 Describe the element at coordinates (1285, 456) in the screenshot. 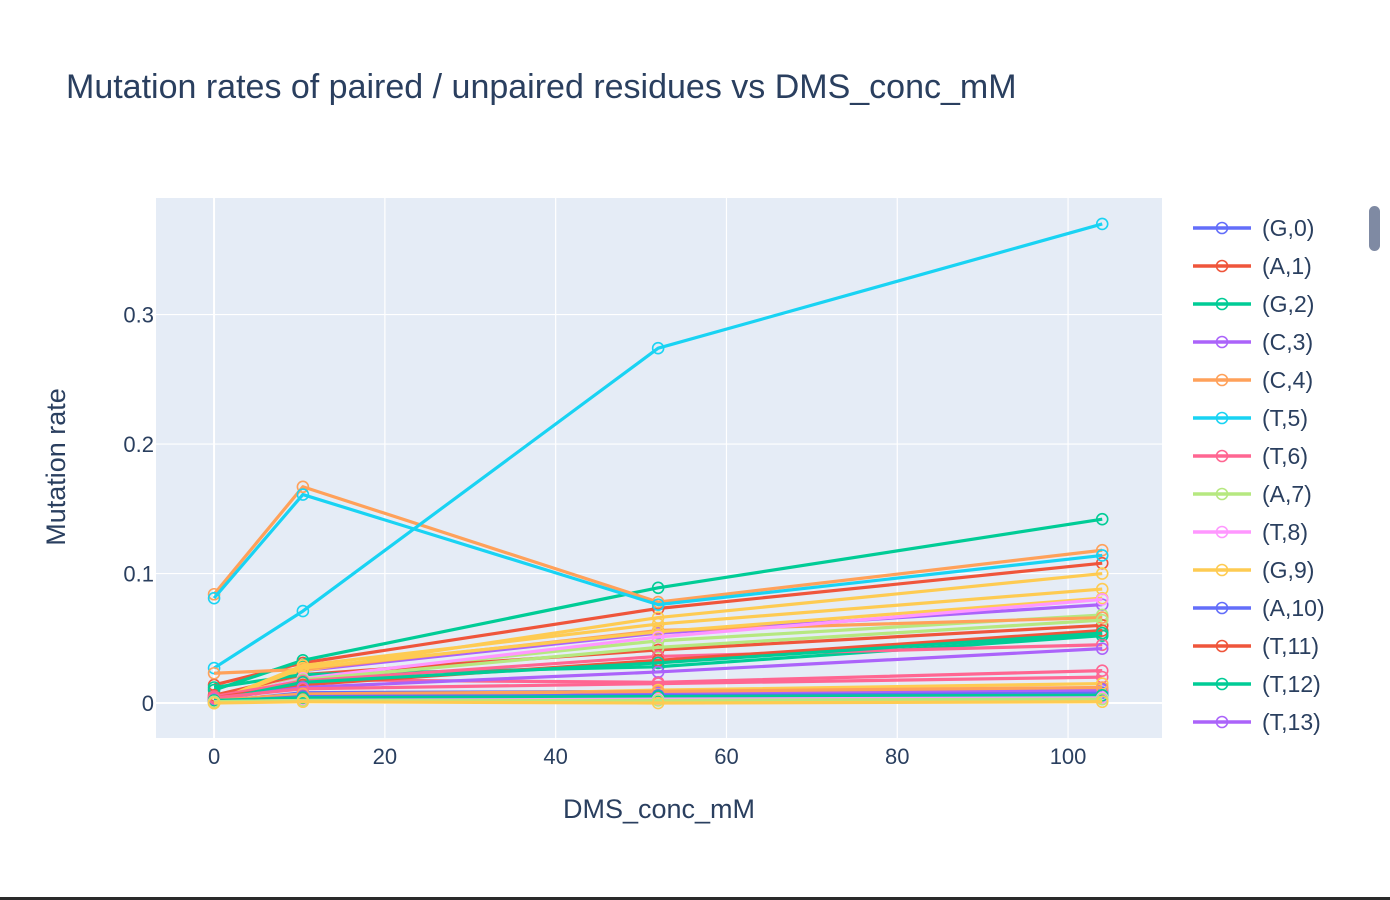

I see `legend-label: (T,6)` at that location.